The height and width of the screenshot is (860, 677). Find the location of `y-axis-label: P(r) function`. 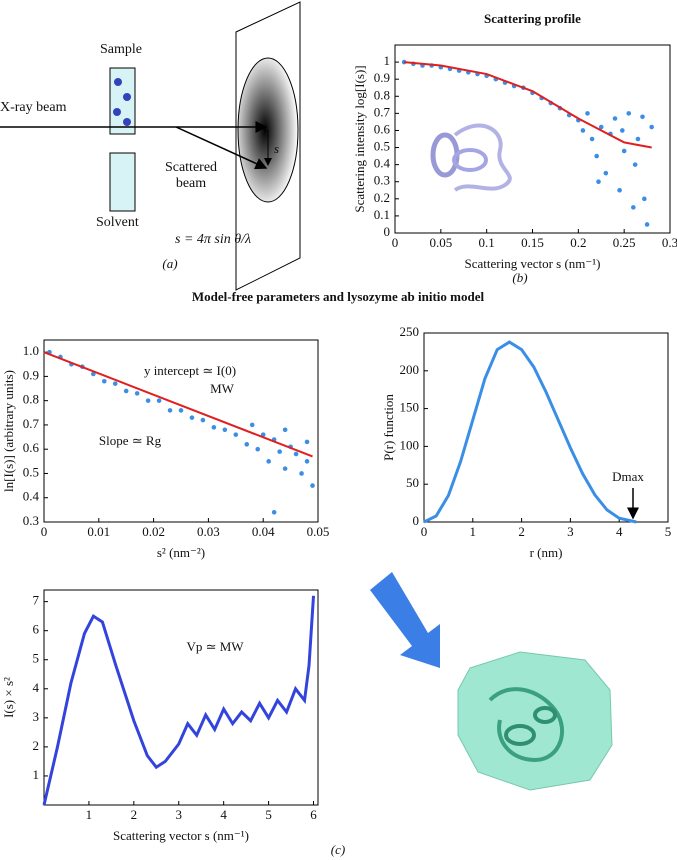

y-axis-label: P(r) function is located at coordinates (388, 427).